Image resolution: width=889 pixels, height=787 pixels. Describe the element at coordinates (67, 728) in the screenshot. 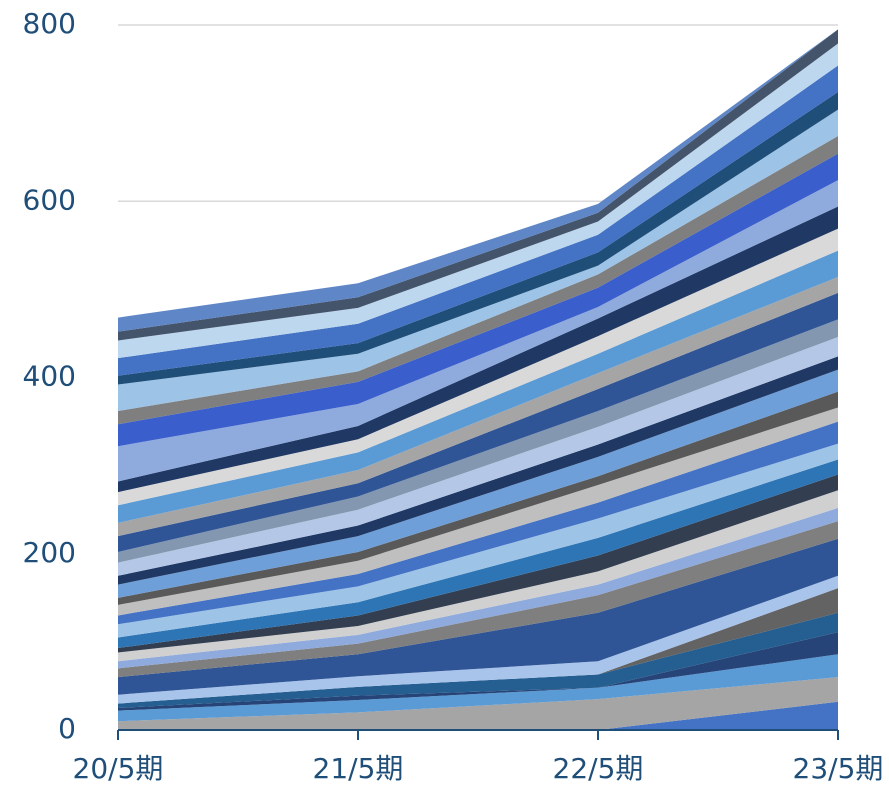

I see `y-tick-label: 0` at that location.